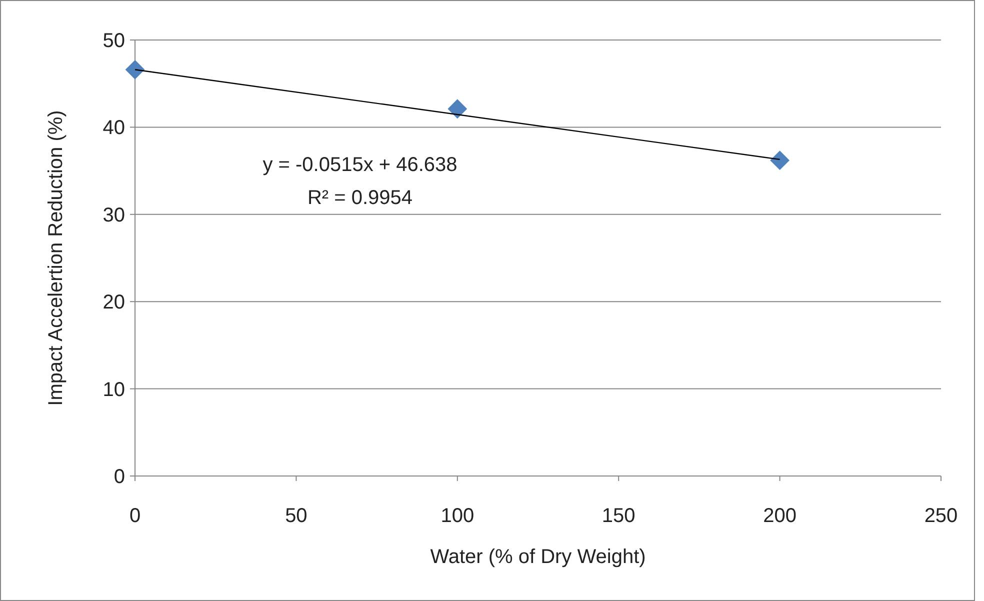  I want to click on y-tick-label: 40, so click(113, 128).